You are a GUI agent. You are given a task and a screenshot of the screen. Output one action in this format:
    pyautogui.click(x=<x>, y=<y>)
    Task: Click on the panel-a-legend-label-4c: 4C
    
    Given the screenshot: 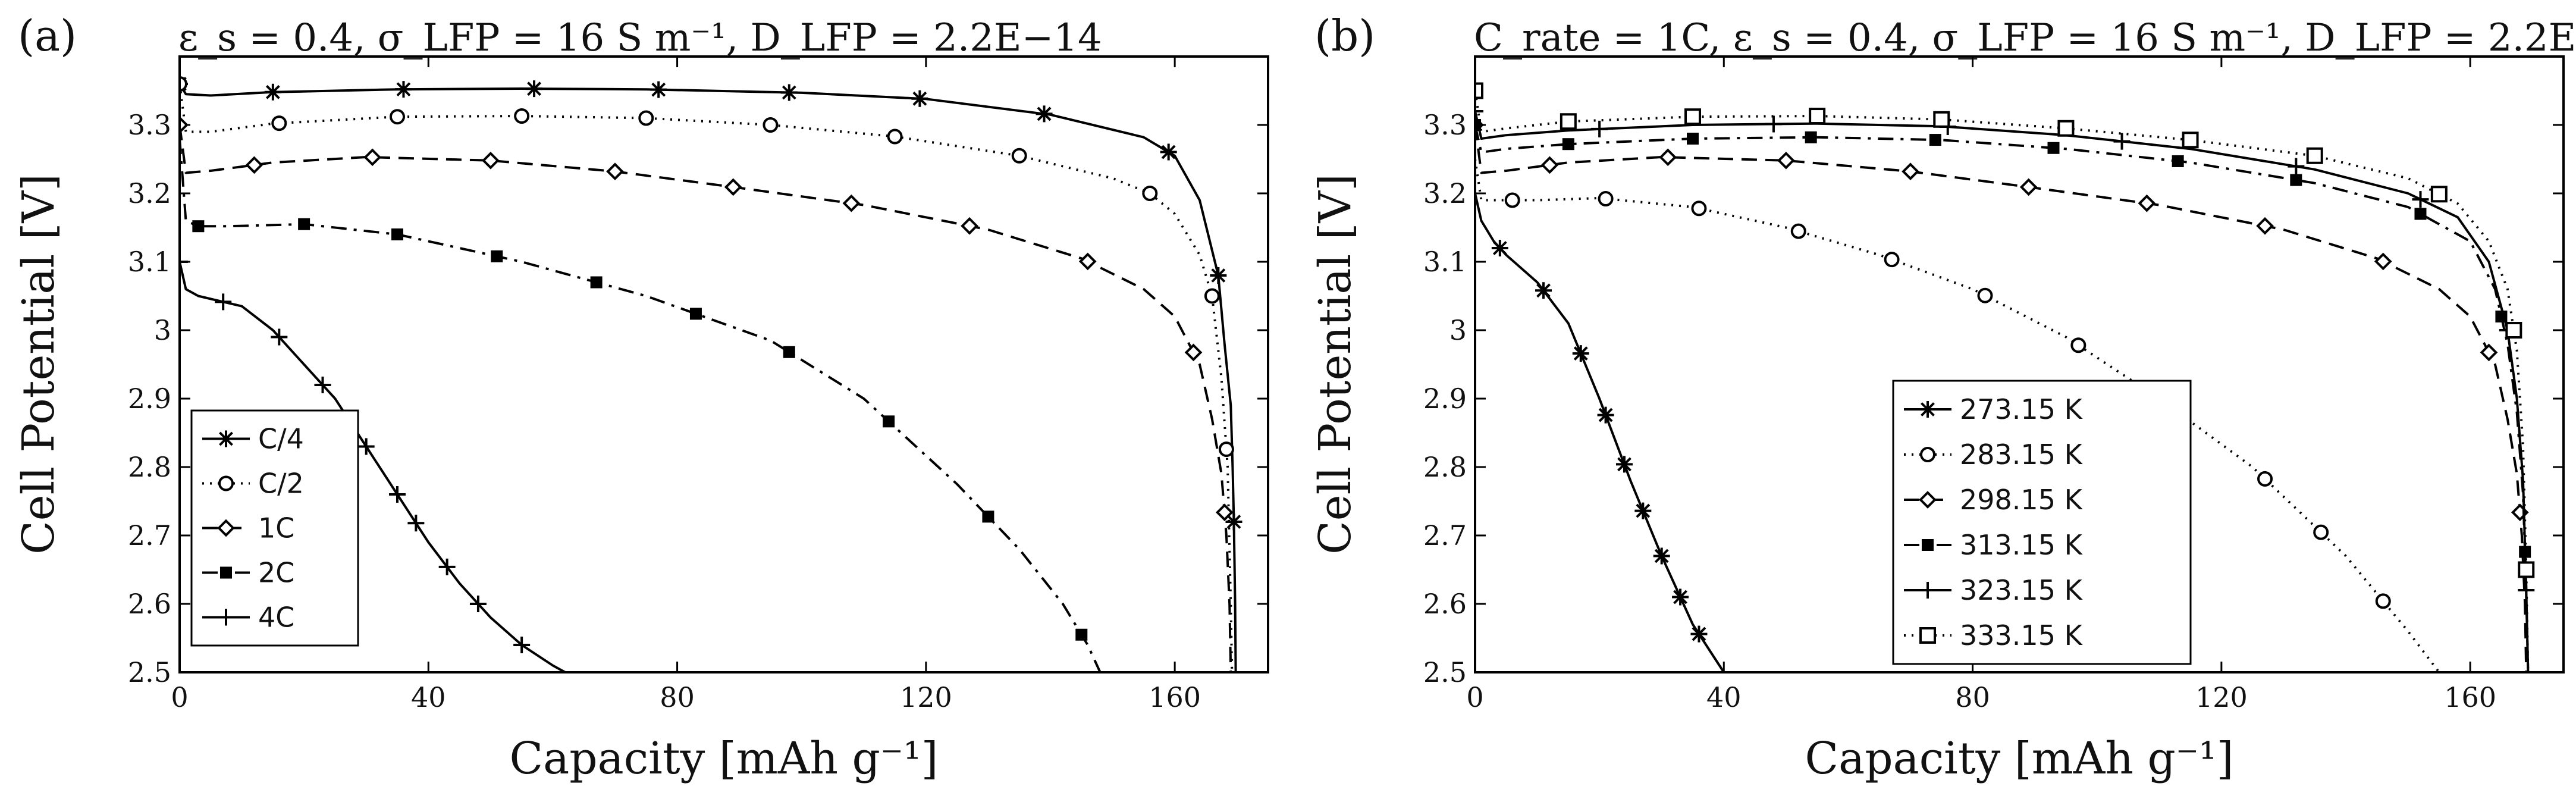 What is the action you would take?
    pyautogui.click(x=276, y=618)
    